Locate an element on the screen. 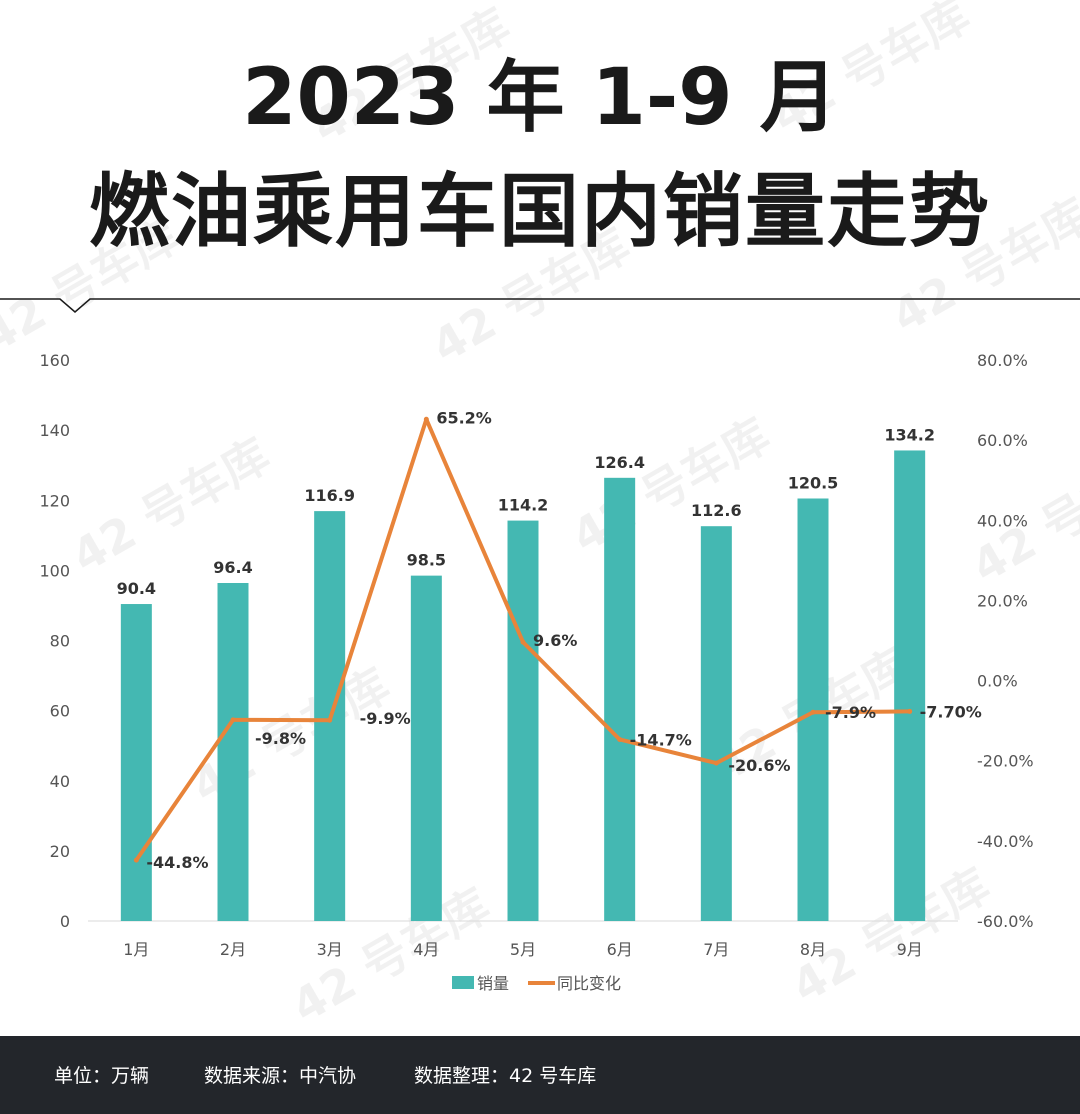 The image size is (1080, 1114). bar-value-label: 112.6 is located at coordinates (716, 510).